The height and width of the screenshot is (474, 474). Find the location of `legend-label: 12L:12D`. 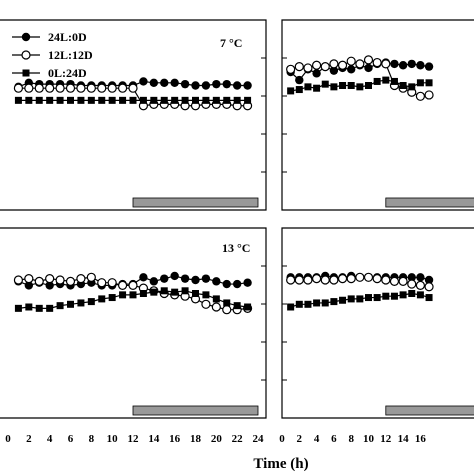

legend-label: 12L:12D is located at coordinates (70, 55).